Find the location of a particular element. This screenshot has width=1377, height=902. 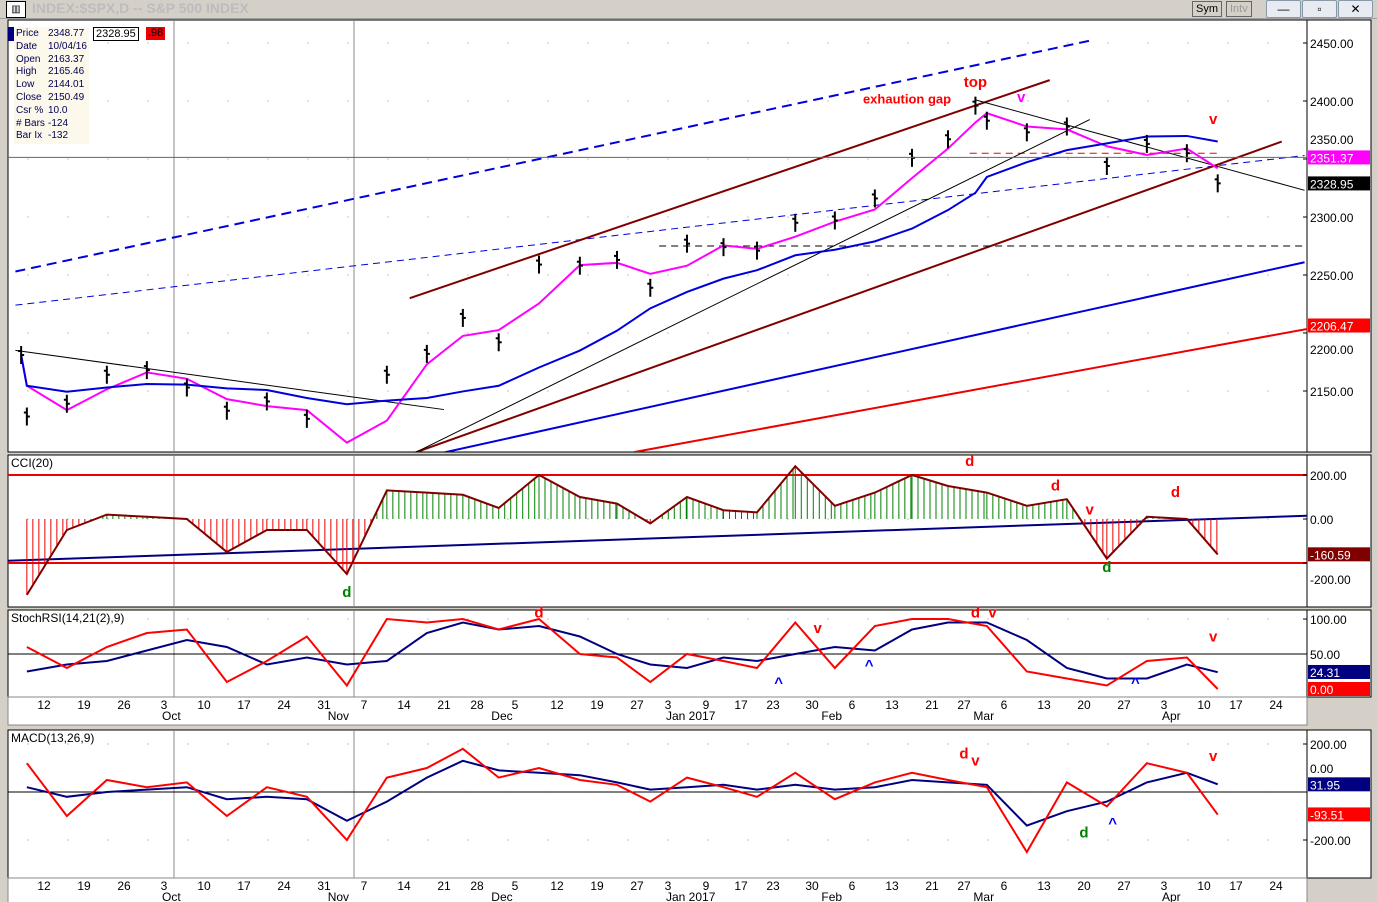

close-button: ✕ is located at coordinates (1355, 9).